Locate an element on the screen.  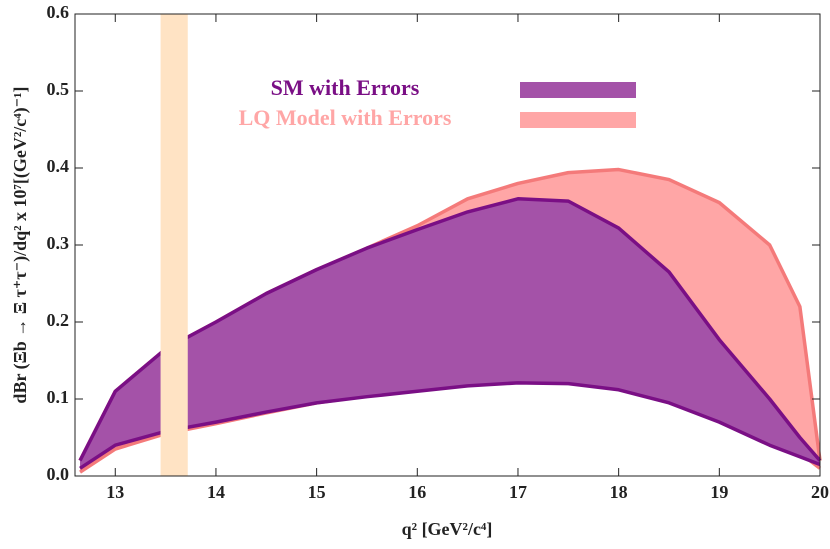
x-tick-label: 19 is located at coordinates (719, 492).